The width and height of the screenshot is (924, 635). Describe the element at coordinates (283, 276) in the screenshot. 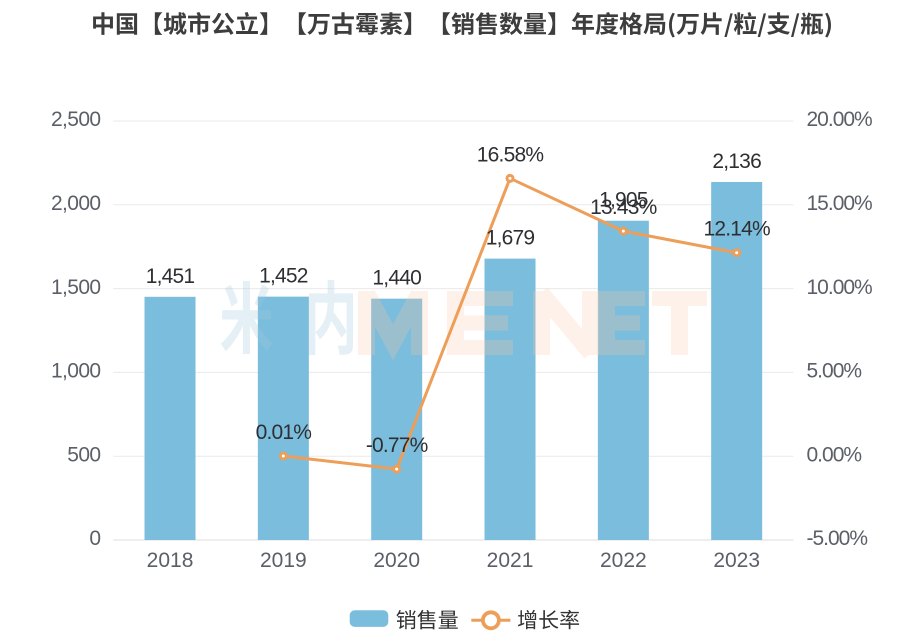

I see `svg-text: 1,452` at that location.